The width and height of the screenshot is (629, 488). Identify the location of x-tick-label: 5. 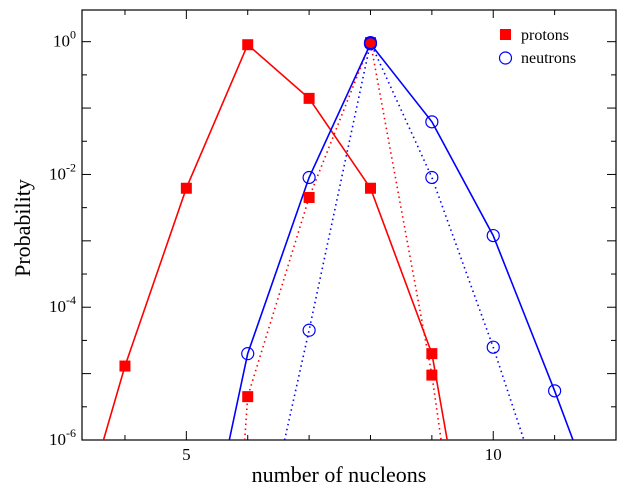
(186, 454).